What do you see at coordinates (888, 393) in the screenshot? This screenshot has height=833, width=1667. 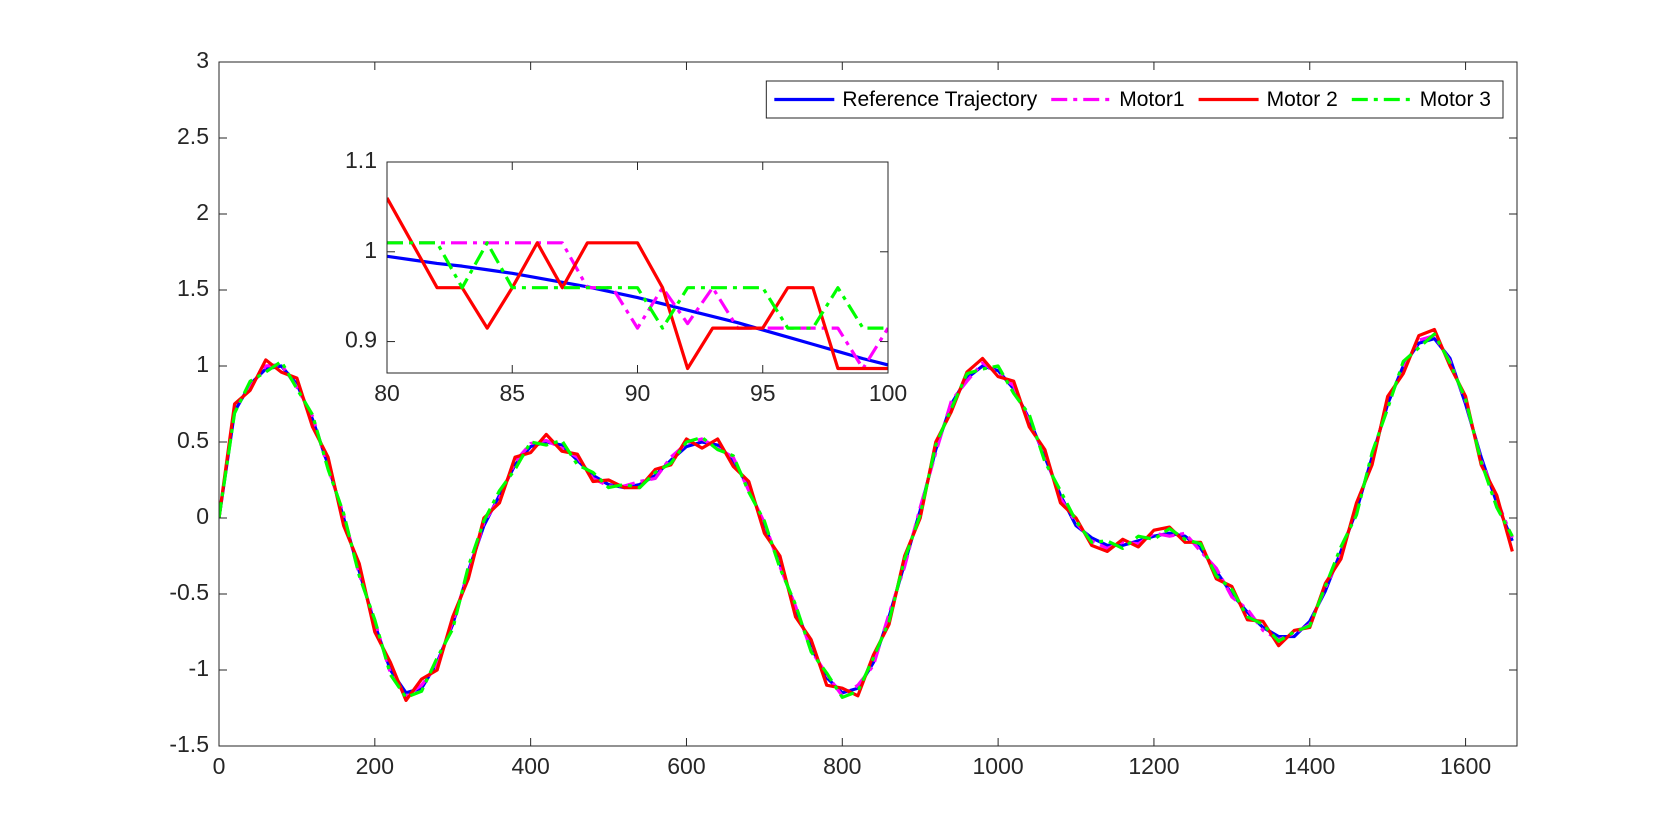 I see `x-tick-label: 100` at bounding box center [888, 393].